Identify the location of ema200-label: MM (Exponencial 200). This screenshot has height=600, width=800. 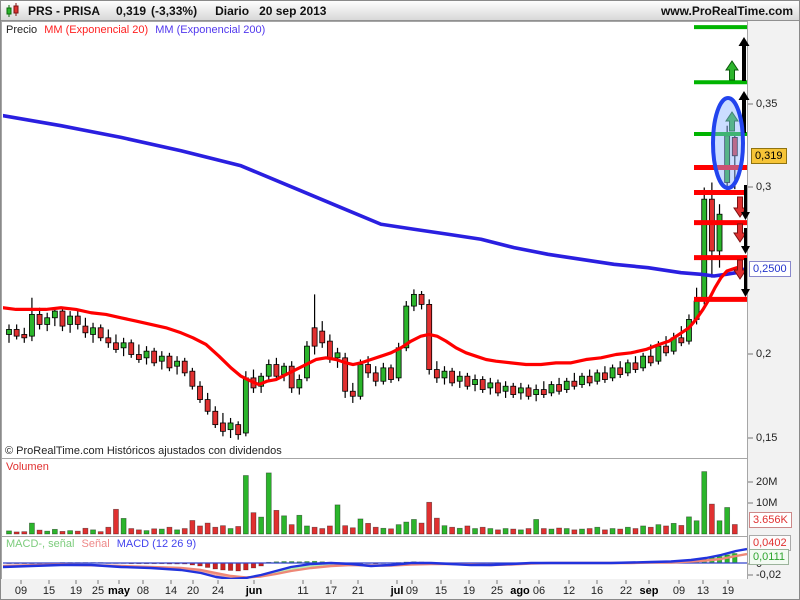
(210, 30).